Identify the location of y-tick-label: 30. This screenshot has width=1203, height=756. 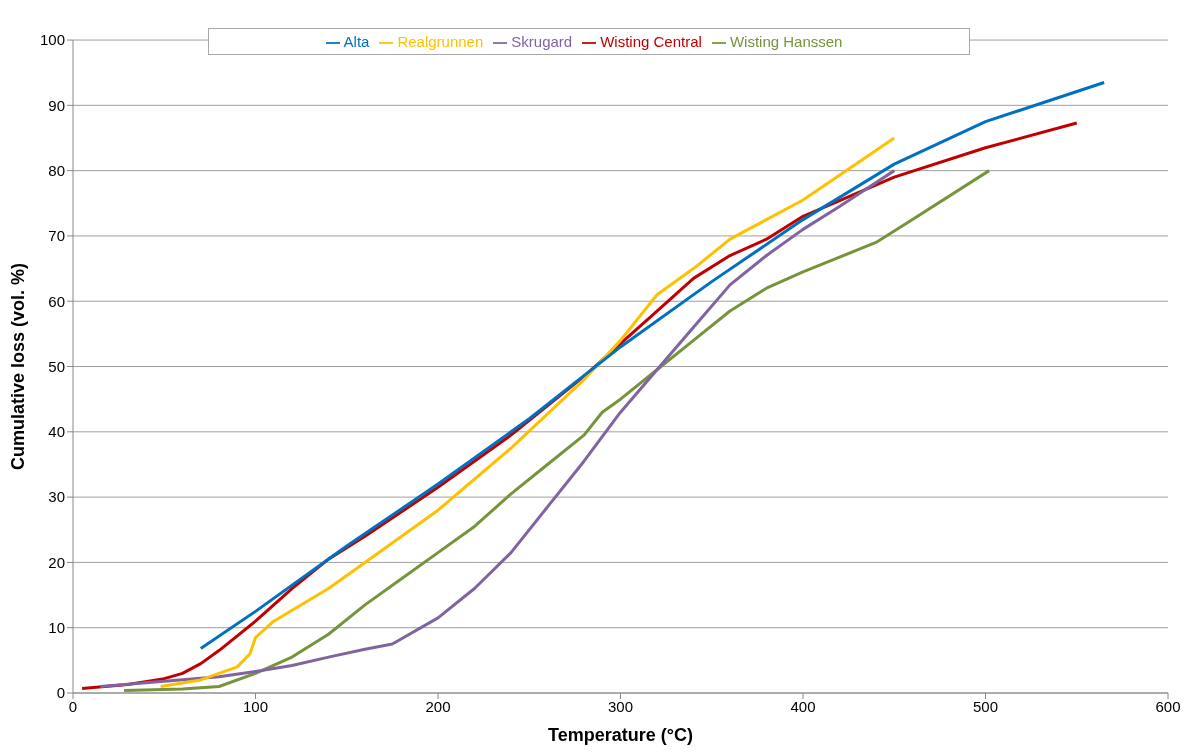
(56, 497).